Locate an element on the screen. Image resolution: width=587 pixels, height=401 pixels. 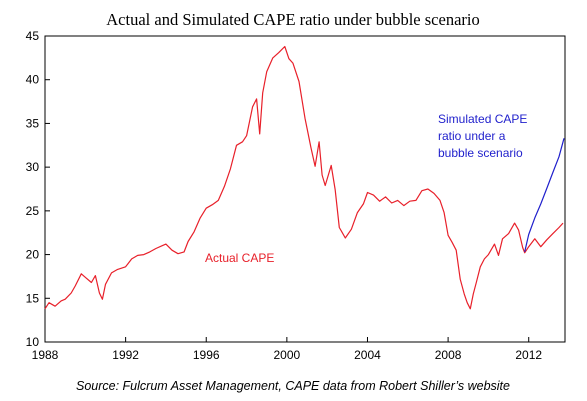
x-tick-label: 2012 is located at coordinates (528, 355).